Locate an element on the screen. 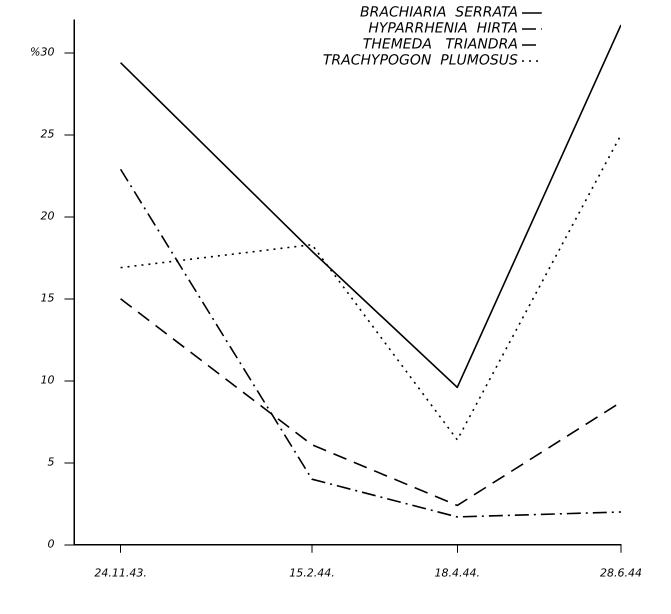 The width and height of the screenshot is (671, 614). x-tick-label: 24.11.43. is located at coordinates (120, 573).